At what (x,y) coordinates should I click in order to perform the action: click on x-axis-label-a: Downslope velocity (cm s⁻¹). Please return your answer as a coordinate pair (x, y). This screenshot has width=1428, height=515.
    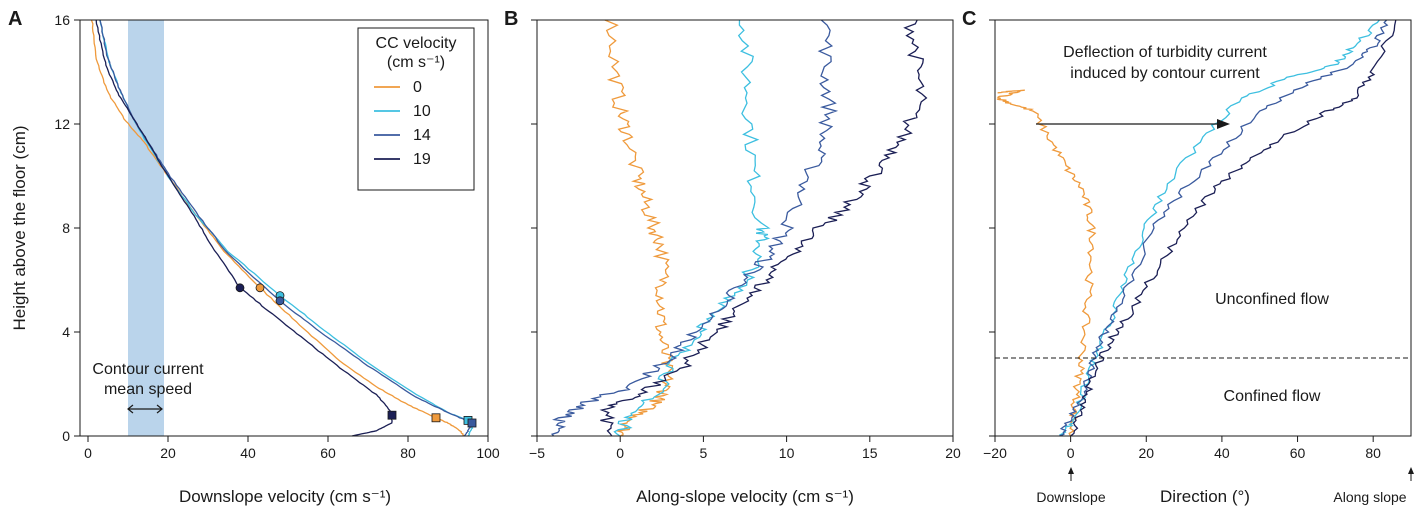
    Looking at the image, I should click on (285, 496).